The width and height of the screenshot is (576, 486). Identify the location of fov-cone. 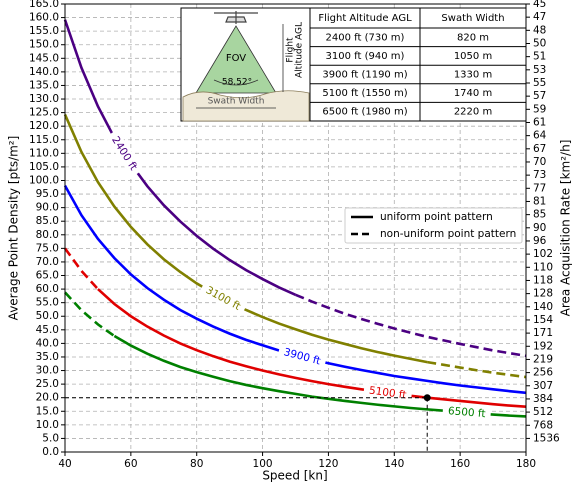
(236, 59).